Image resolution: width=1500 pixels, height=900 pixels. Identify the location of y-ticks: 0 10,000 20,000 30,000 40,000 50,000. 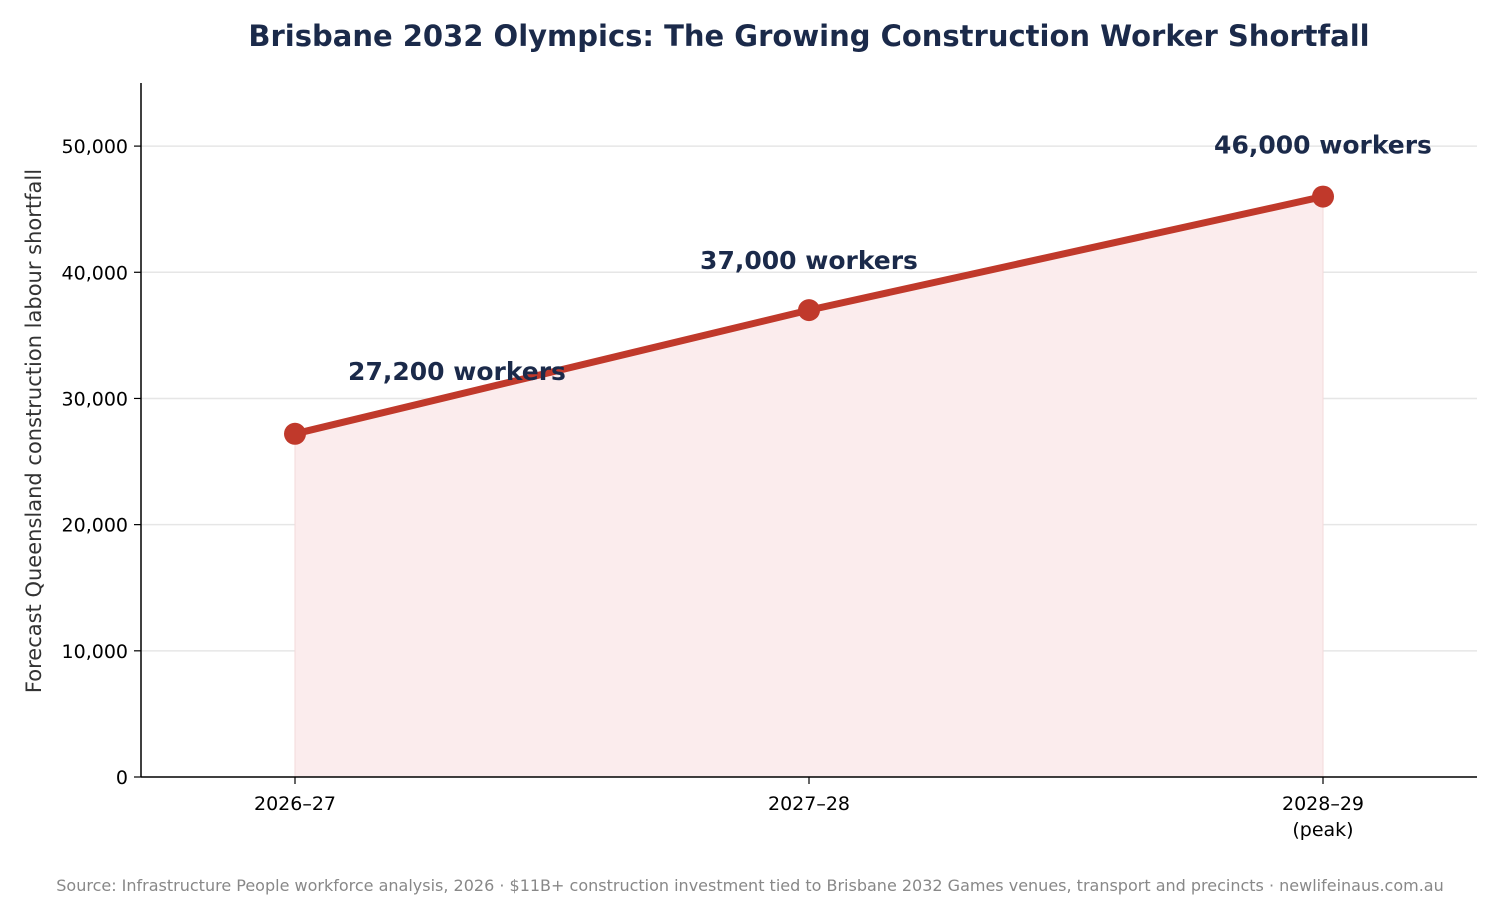
(101, 462).